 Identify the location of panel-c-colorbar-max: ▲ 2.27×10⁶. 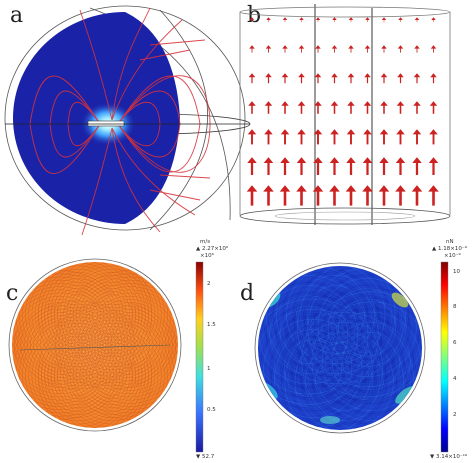
(212, 249).